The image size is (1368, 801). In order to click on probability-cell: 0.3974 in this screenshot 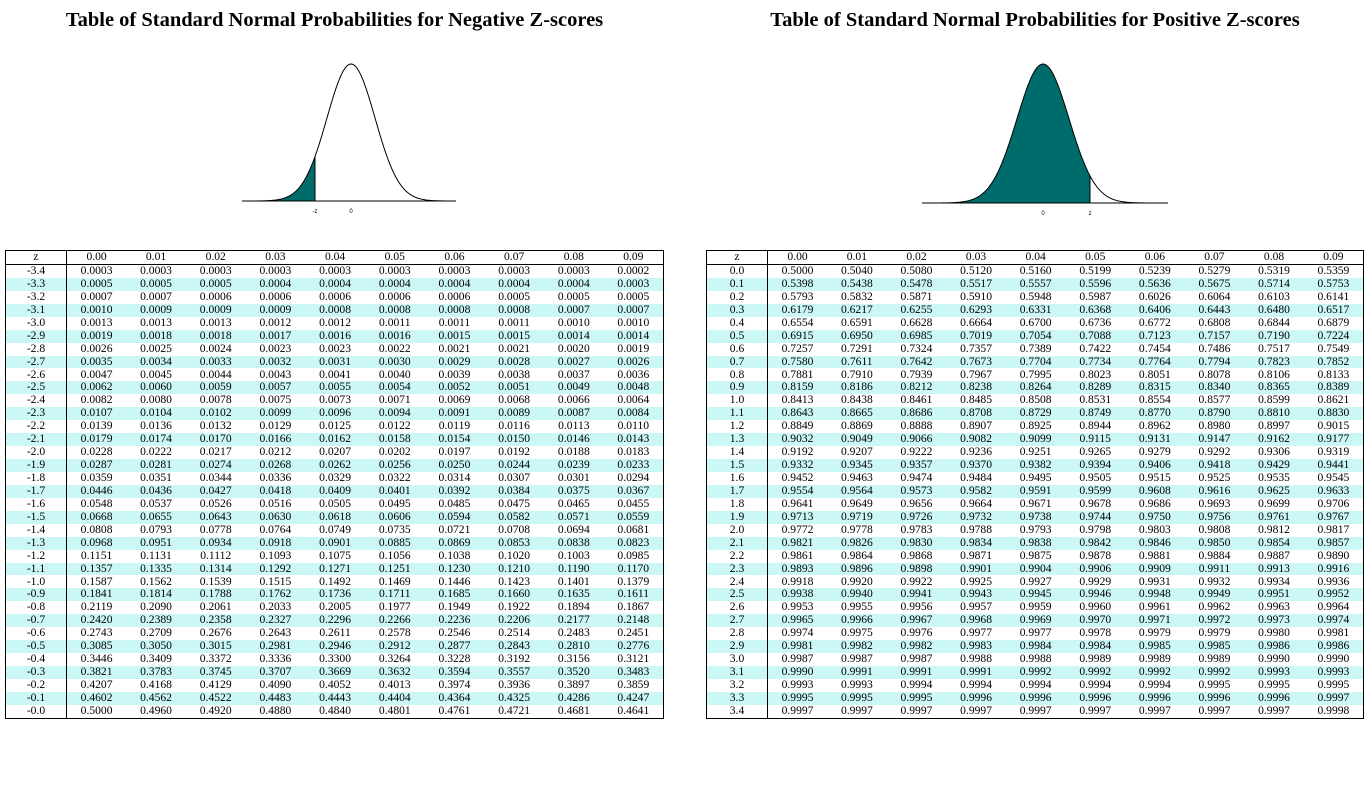, I will do `click(454, 684)`.